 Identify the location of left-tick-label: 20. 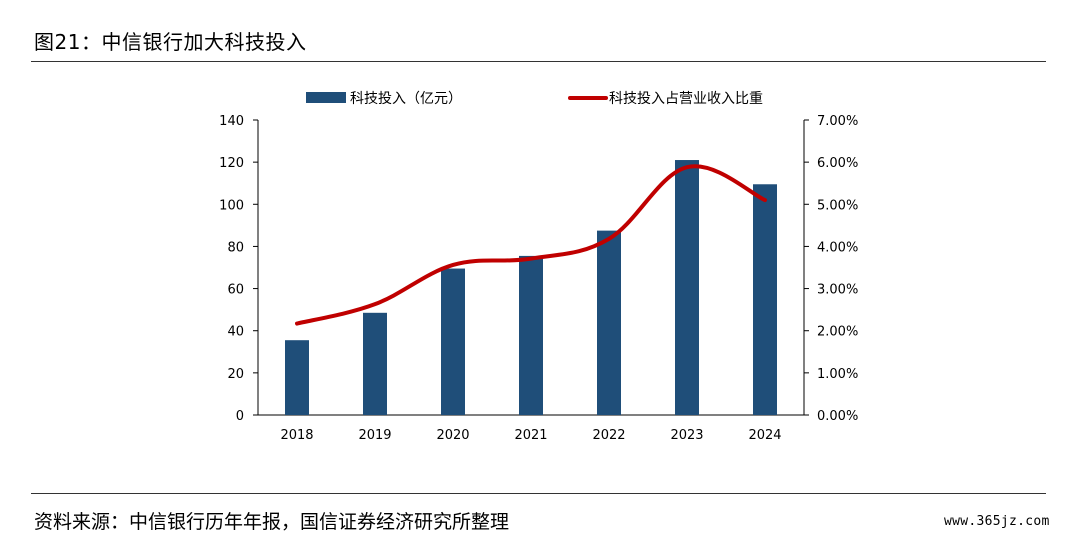
(235, 374).